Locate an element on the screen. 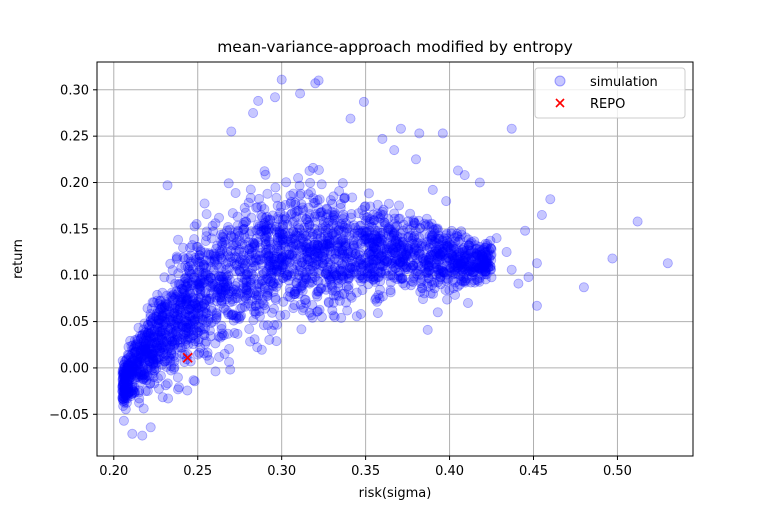  y-tick-label: −0.05 is located at coordinates (69, 415).